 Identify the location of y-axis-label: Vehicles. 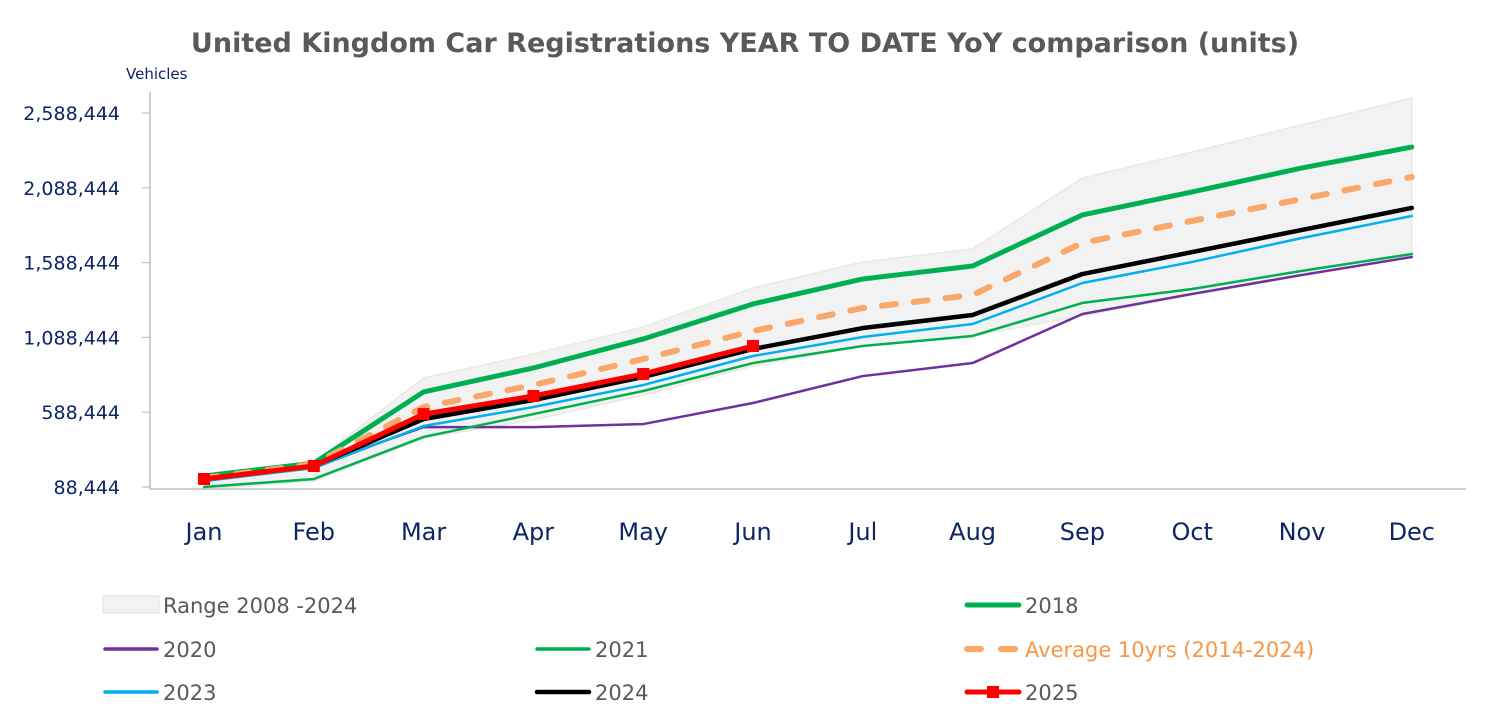
(157, 74).